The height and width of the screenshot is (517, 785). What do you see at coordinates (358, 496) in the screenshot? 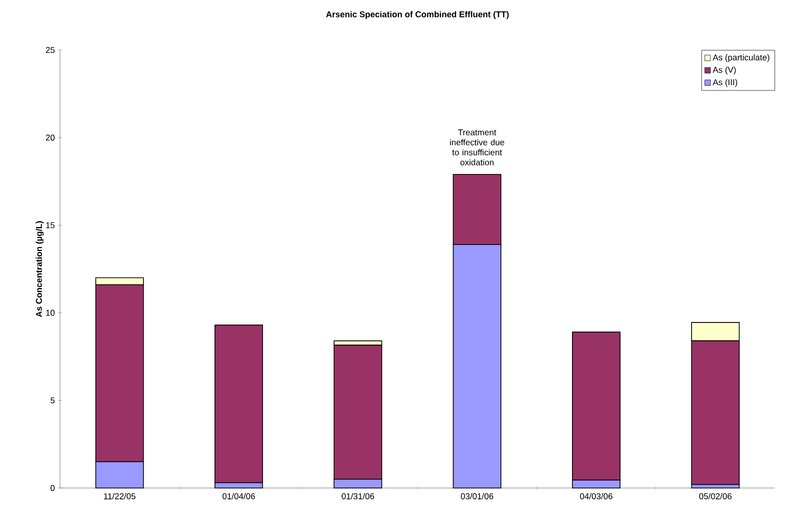
I see `x-tick-label: 01/31/06` at bounding box center [358, 496].